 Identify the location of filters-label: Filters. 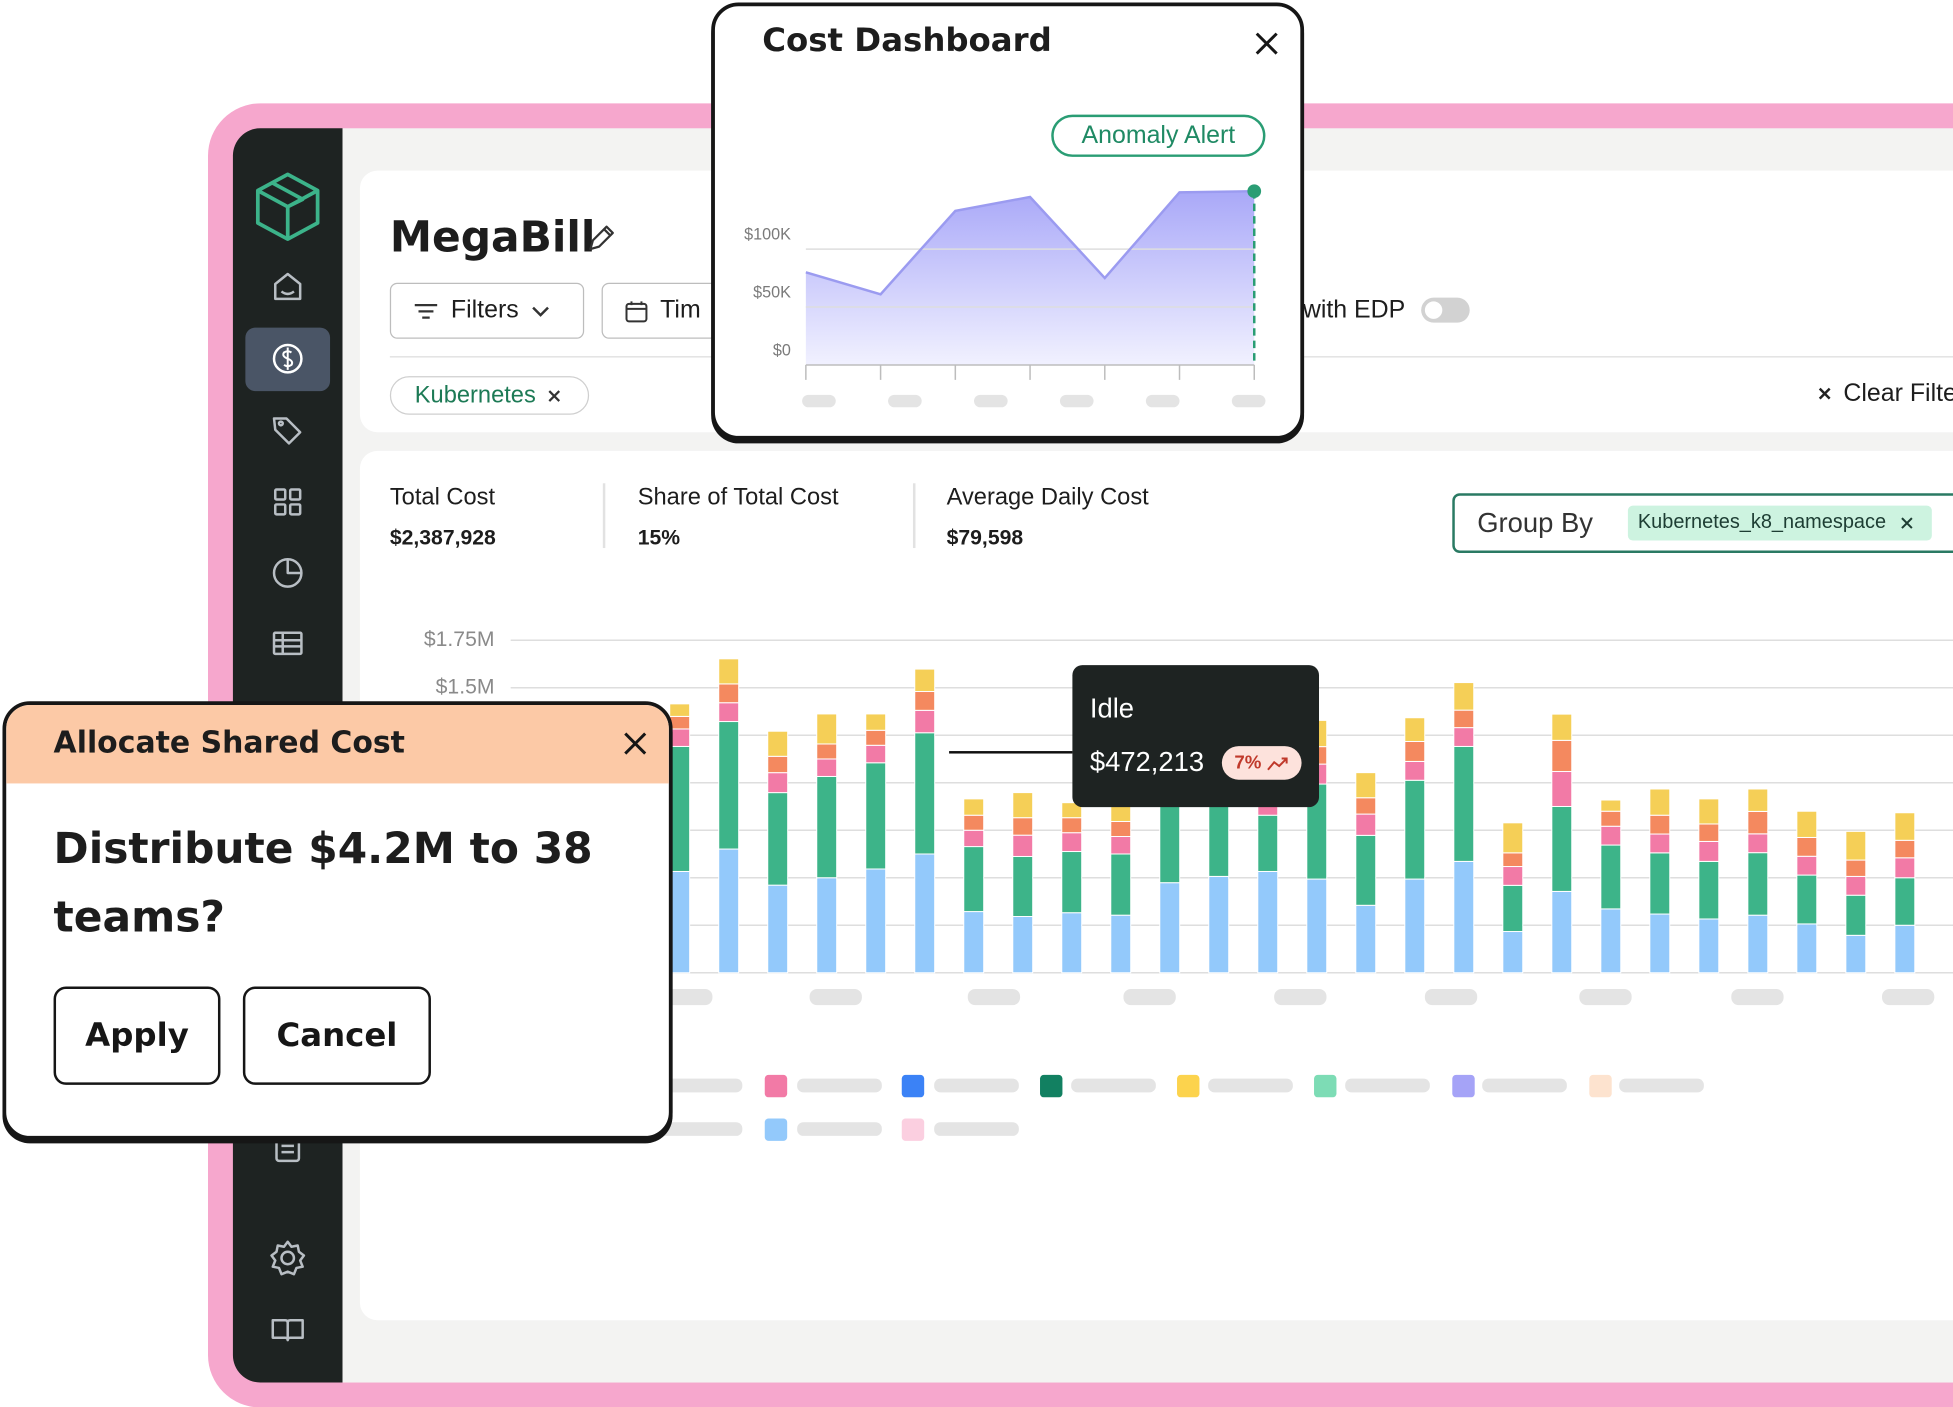
(484, 310).